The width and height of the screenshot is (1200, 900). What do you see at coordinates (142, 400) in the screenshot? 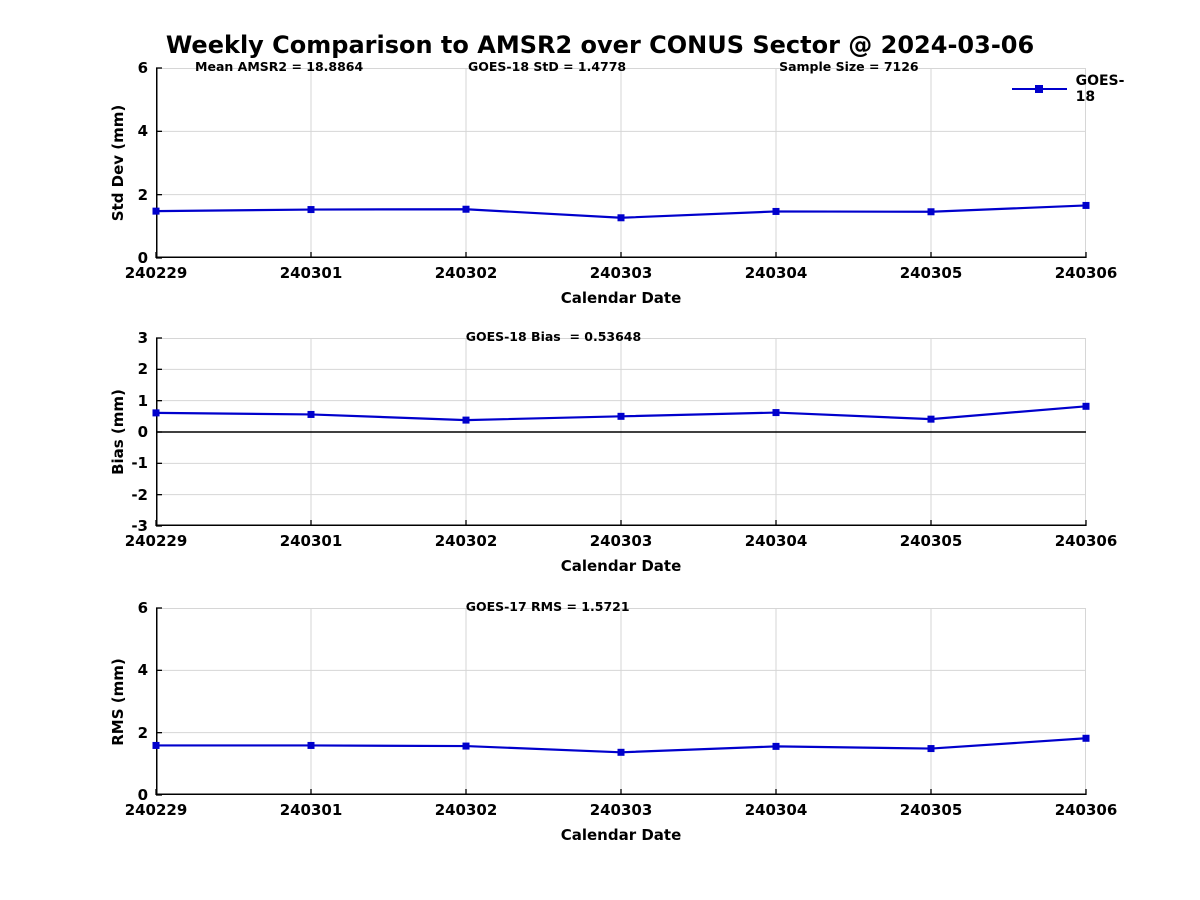
I see `y-tick-label: 1` at bounding box center [142, 400].